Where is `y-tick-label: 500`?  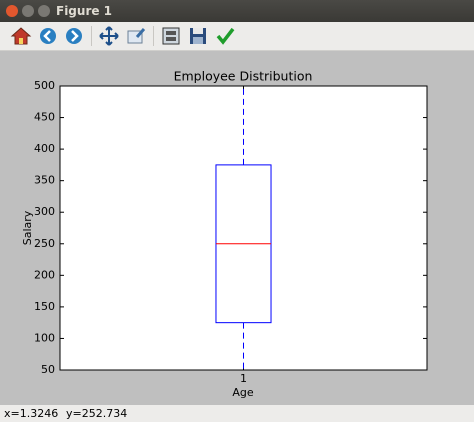 y-tick-label: 500 is located at coordinates (44, 85).